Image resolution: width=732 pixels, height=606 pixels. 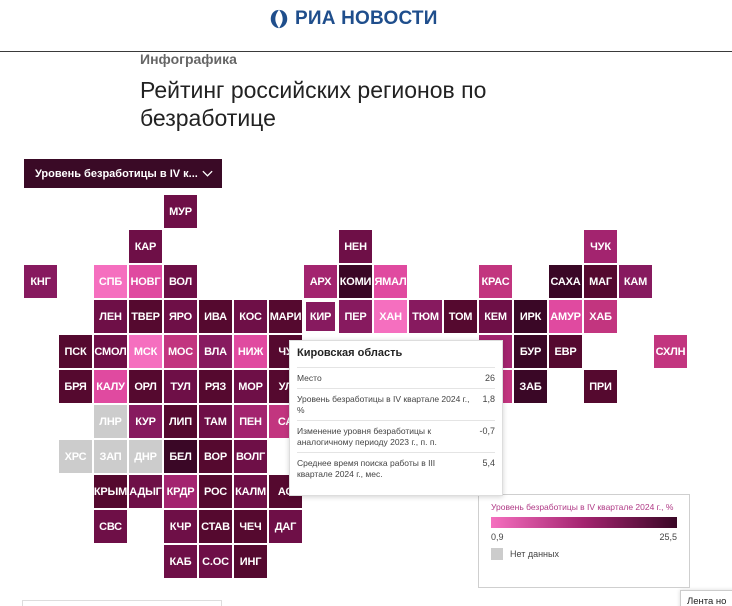 What do you see at coordinates (215, 421) in the screenshot?
I see `region-tile: ТАМ` at bounding box center [215, 421].